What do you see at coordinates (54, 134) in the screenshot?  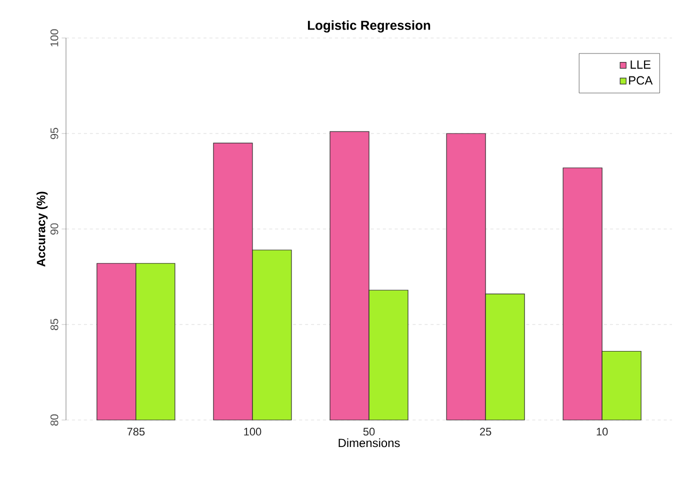 I see `y-tick-label: 95` at bounding box center [54, 134].